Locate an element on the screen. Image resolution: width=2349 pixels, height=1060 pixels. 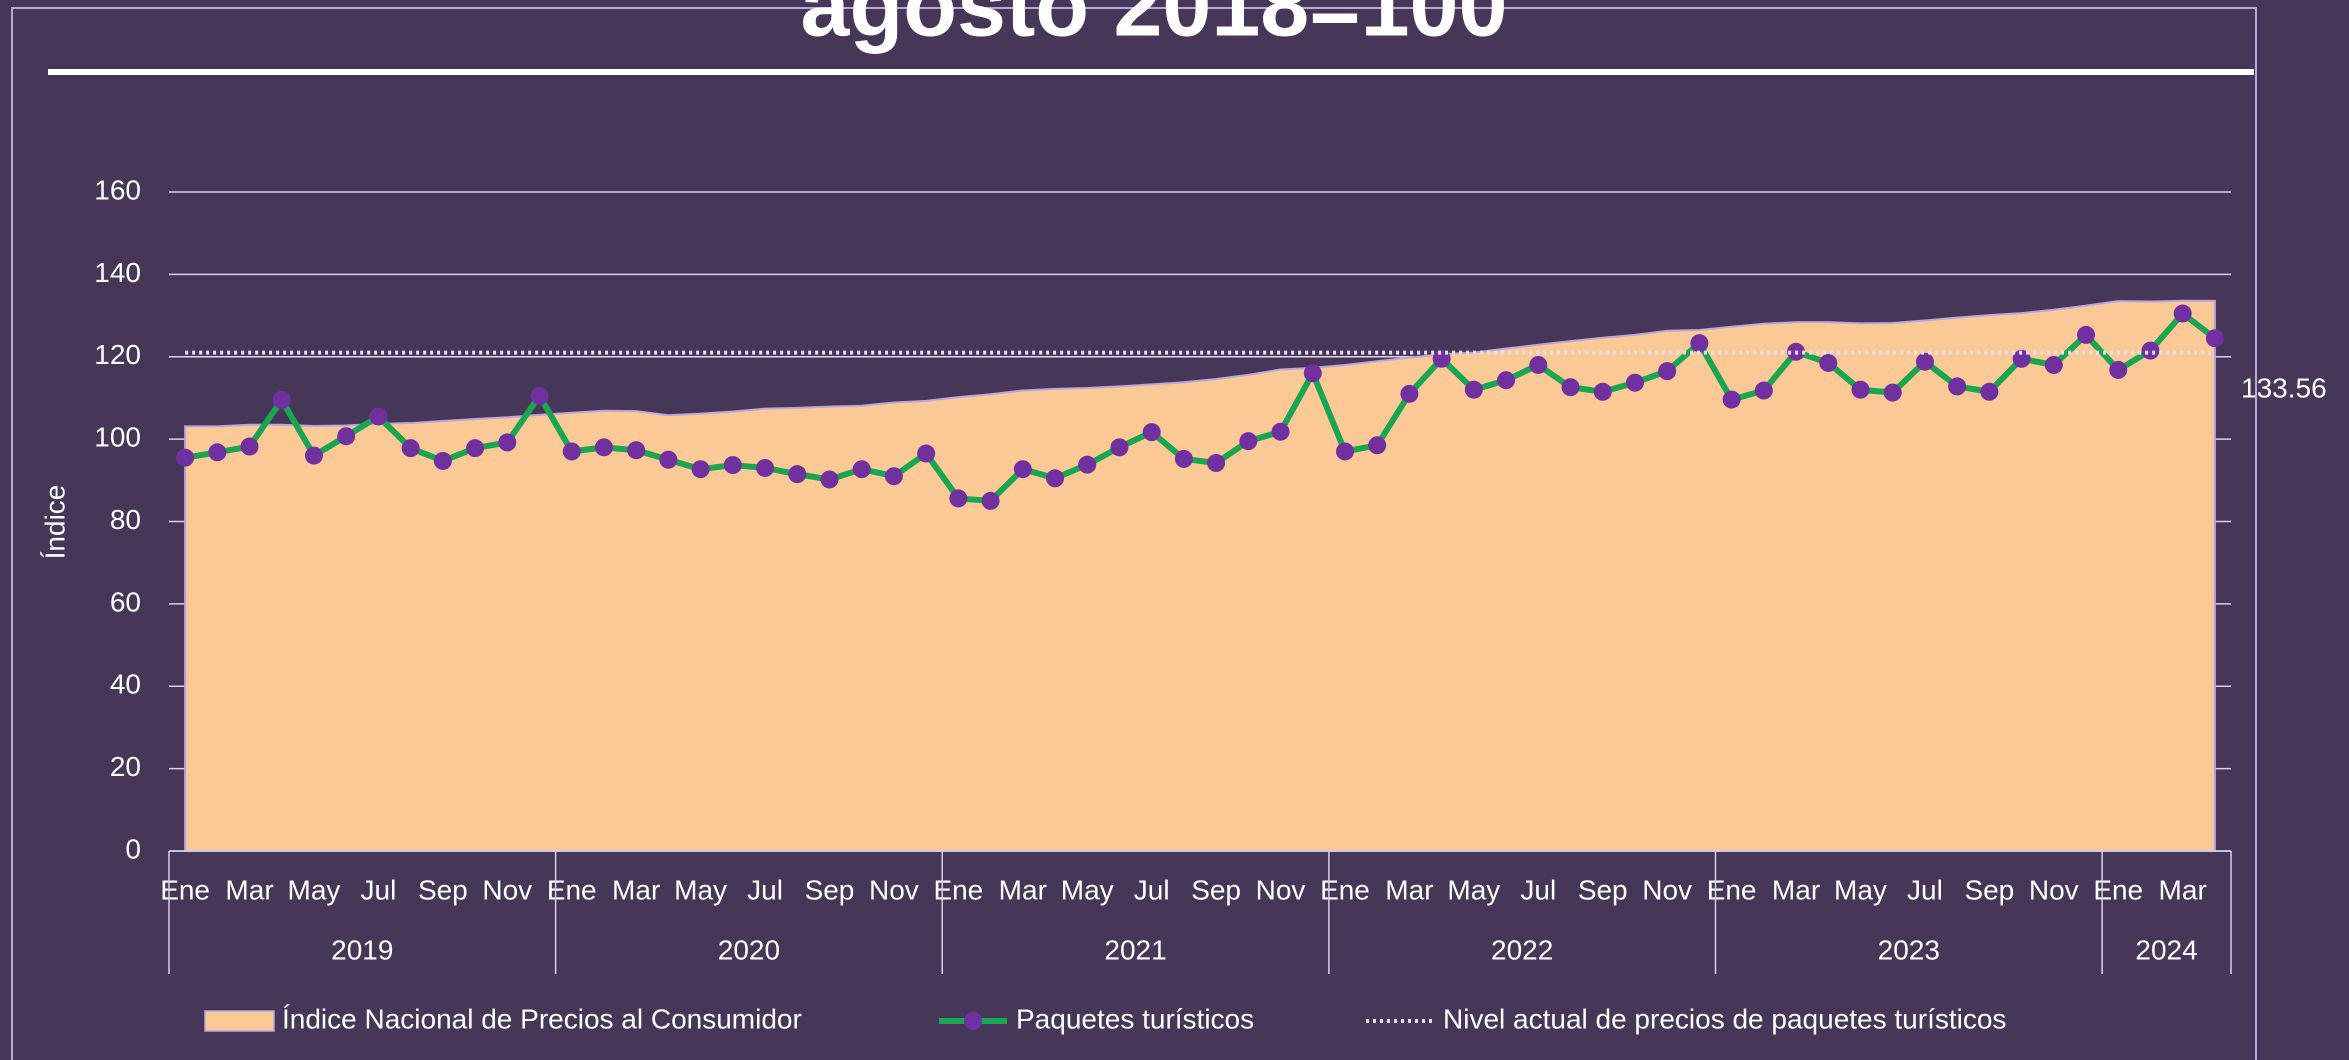
y-tick-label: 140 is located at coordinates (117, 272).